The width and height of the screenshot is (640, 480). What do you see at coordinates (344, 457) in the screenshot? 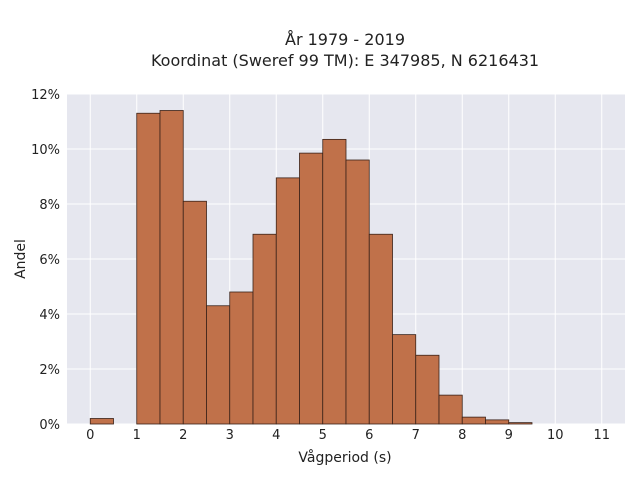
I see `x-axis-label: Vågperiod (s)` at bounding box center [344, 457].